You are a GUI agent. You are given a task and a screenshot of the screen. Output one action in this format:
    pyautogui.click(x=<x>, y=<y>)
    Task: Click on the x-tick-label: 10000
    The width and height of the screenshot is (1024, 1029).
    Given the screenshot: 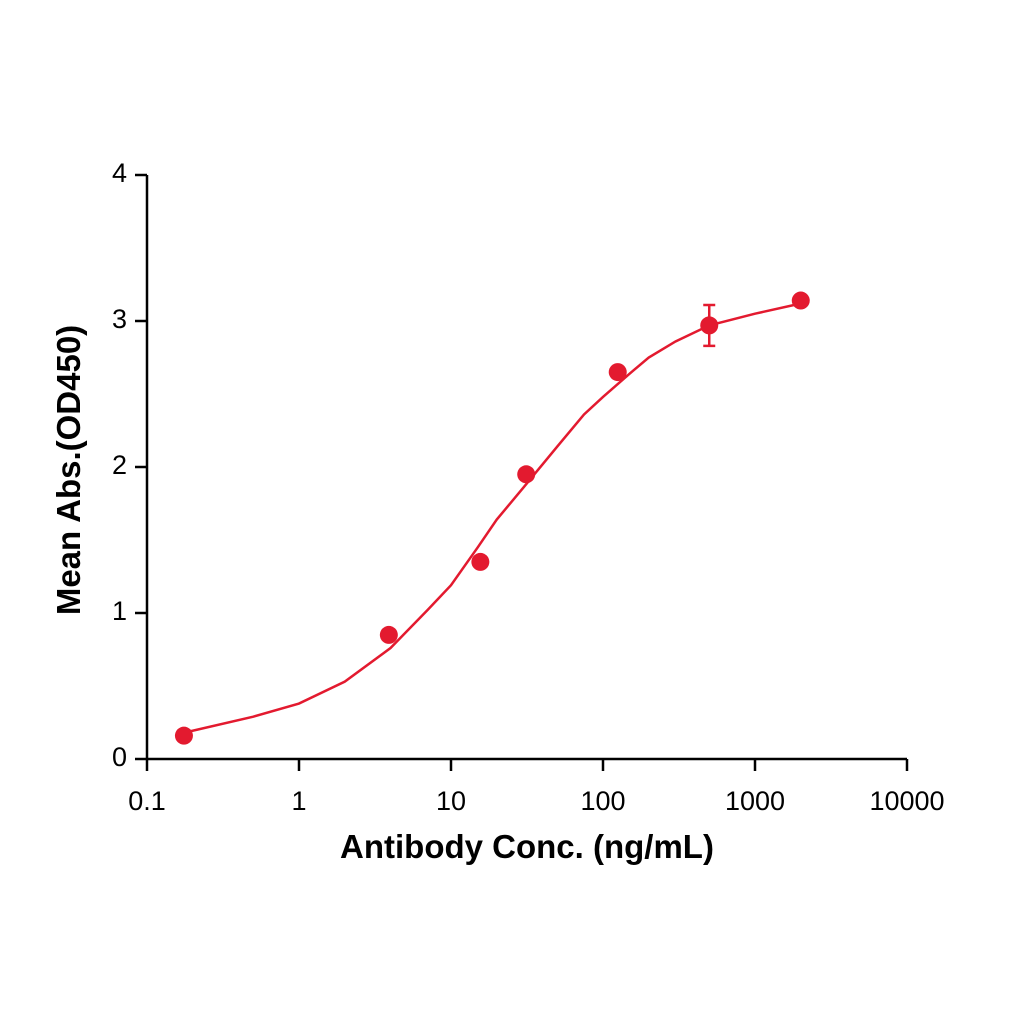 What is the action you would take?
    pyautogui.click(x=906, y=801)
    